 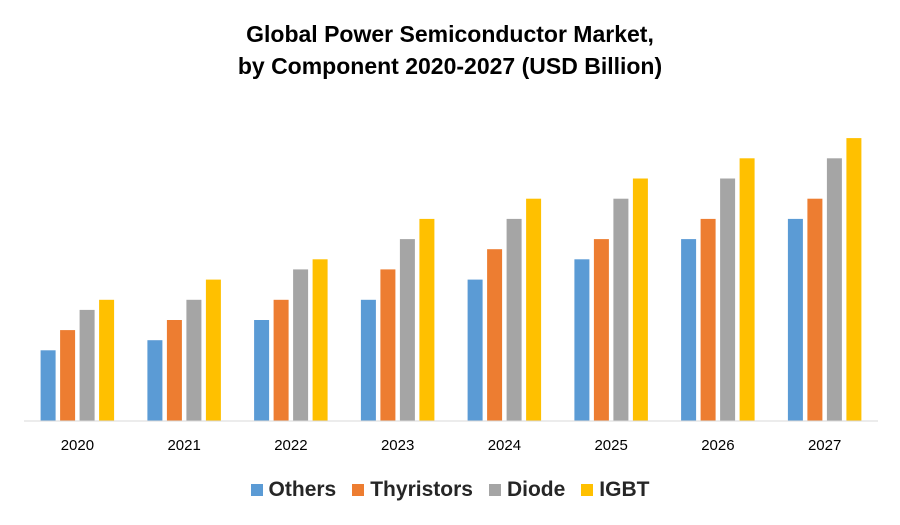 I want to click on bar-others-2027, so click(x=795, y=319).